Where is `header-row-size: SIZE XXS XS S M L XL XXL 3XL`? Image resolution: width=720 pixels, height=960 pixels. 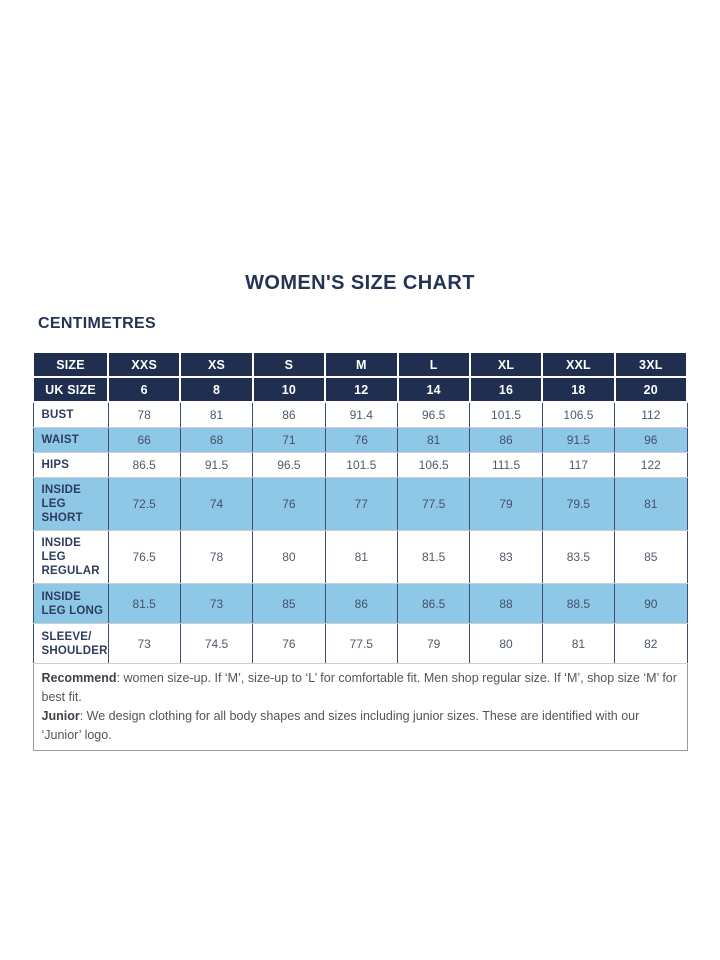
header-row-size: SIZE XXS XS S M L XL XXL 3XL is located at coordinates (360, 364).